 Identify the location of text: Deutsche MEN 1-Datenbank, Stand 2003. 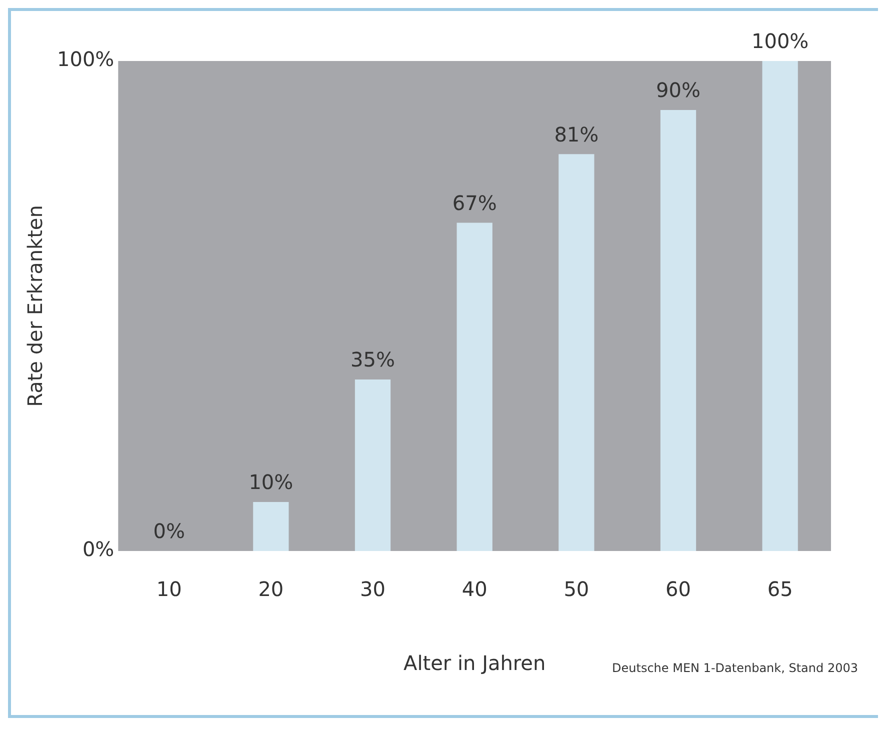
(735, 668).